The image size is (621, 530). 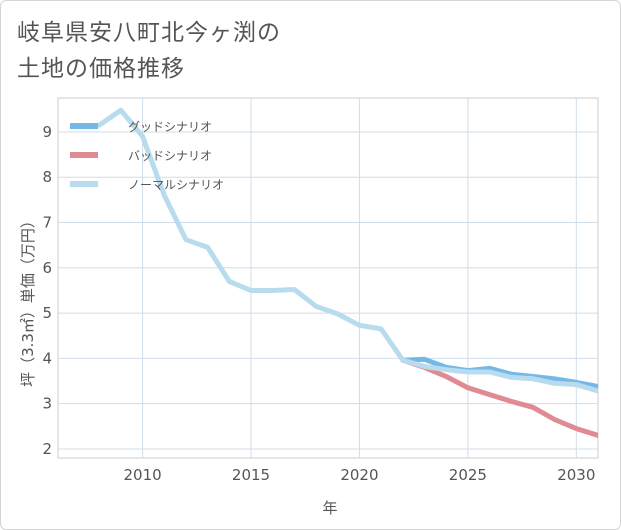 What do you see at coordinates (142, 475) in the screenshot?
I see `x-tick-label-2010: 2010` at bounding box center [142, 475].